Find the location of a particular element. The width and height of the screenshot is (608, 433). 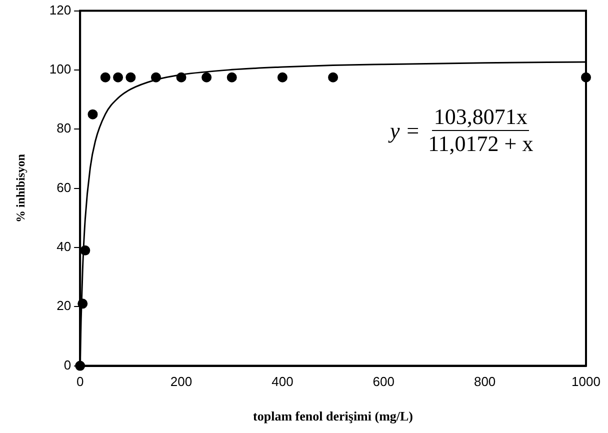

x-tick-label: 200 is located at coordinates (181, 382).